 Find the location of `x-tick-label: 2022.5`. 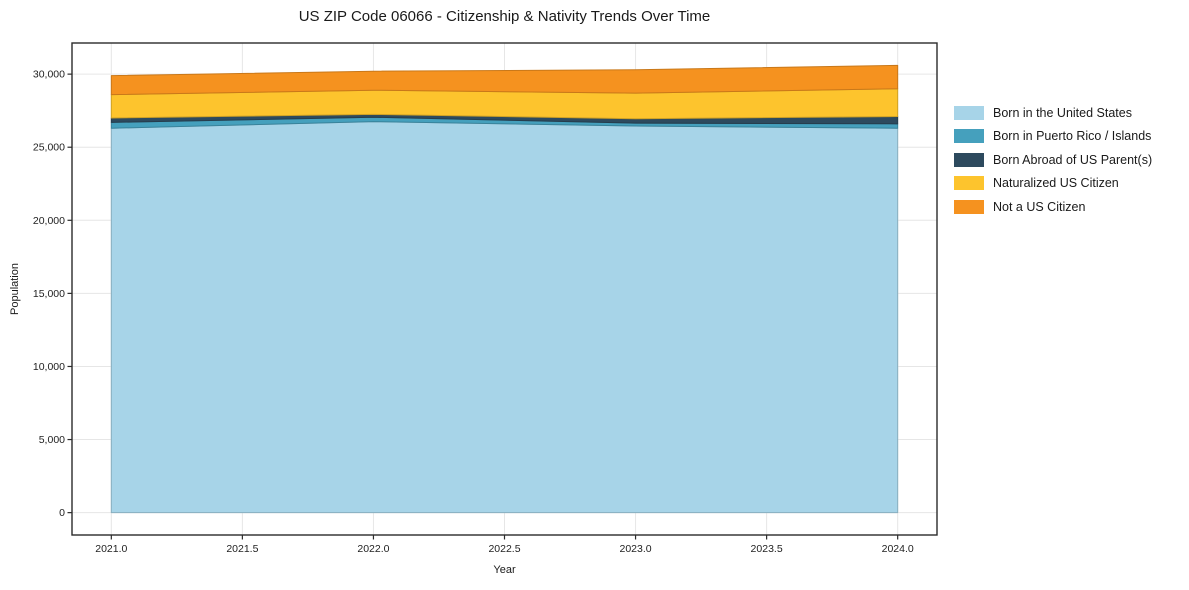

x-tick-label: 2022.5 is located at coordinates (504, 549).